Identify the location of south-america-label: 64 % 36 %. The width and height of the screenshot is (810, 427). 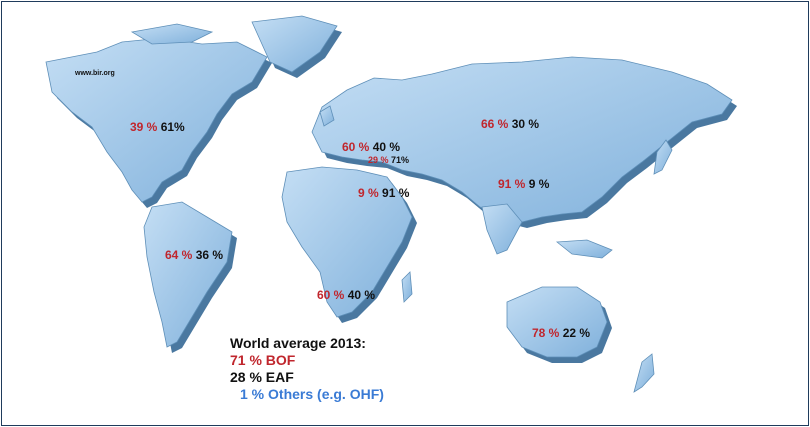
(194, 255).